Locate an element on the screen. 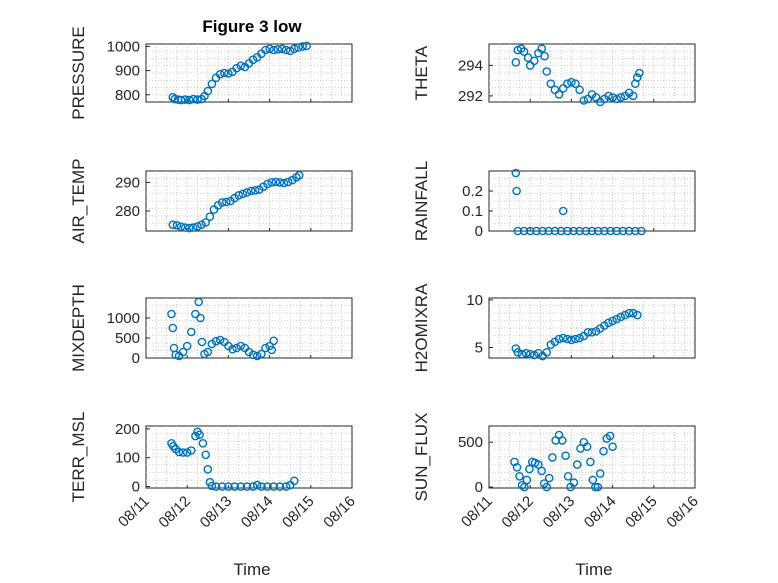  y-tick-label: 500 is located at coordinates (127, 338).